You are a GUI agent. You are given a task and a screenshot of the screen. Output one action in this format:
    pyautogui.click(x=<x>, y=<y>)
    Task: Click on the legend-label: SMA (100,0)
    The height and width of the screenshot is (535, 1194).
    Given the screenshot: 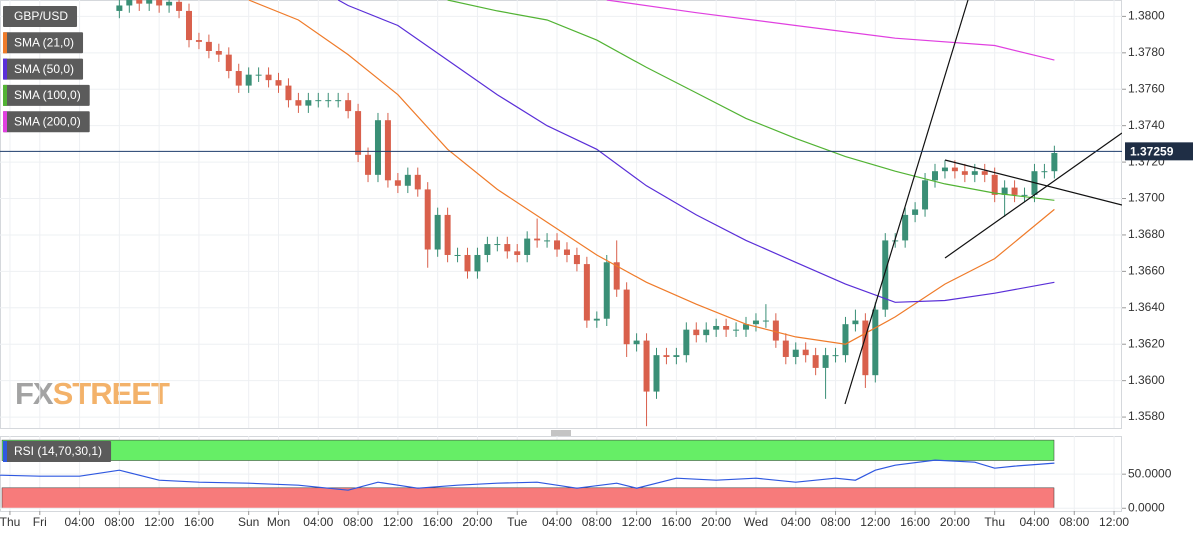 What is the action you would take?
    pyautogui.click(x=47, y=95)
    